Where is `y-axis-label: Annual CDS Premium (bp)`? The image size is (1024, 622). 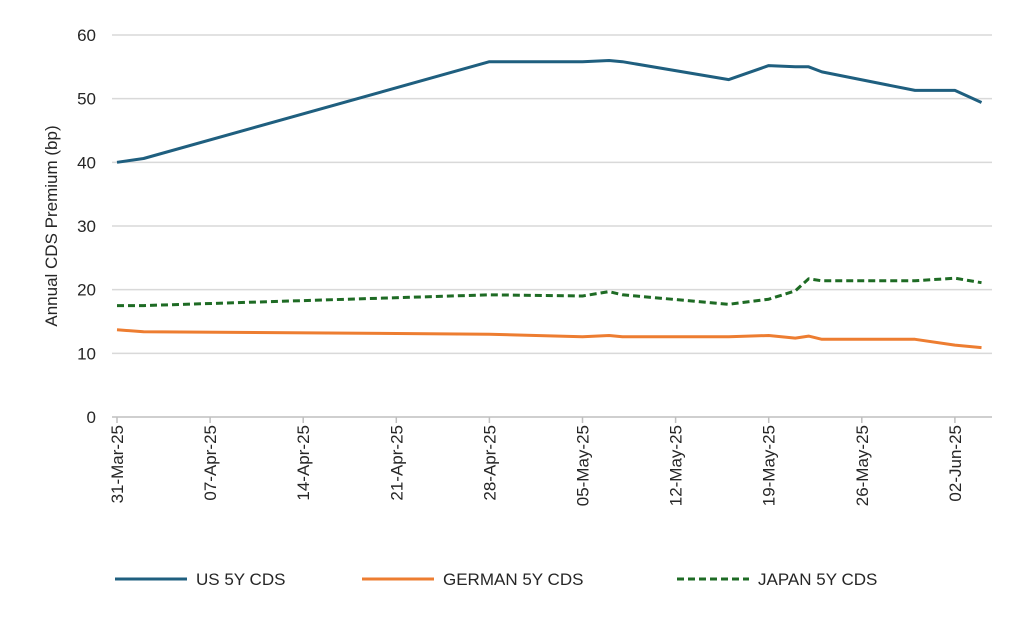 y-axis-label: Annual CDS Premium (bp) is located at coordinates (51, 225).